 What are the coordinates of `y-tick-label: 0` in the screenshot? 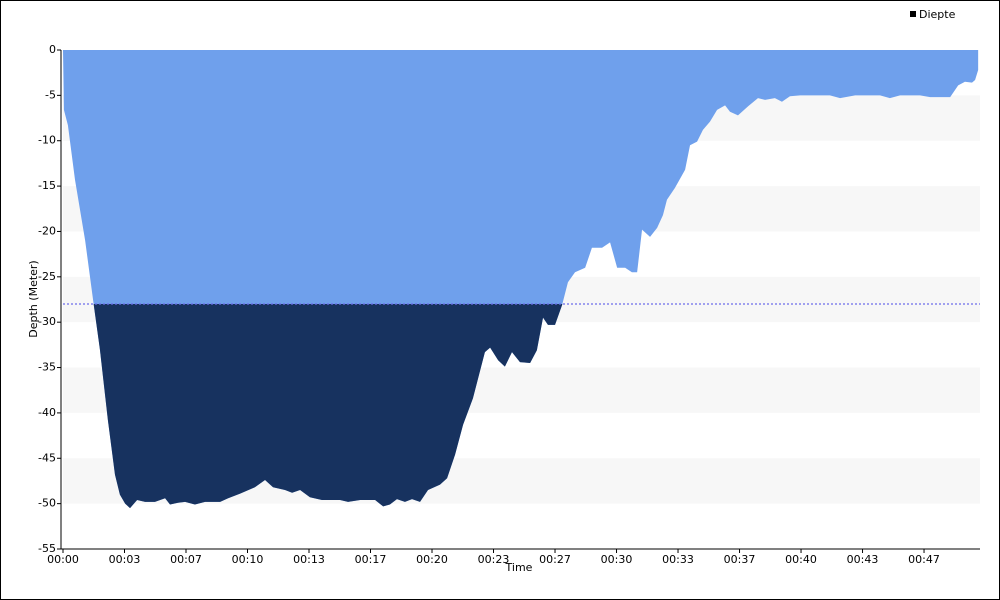 It's located at (52, 49).